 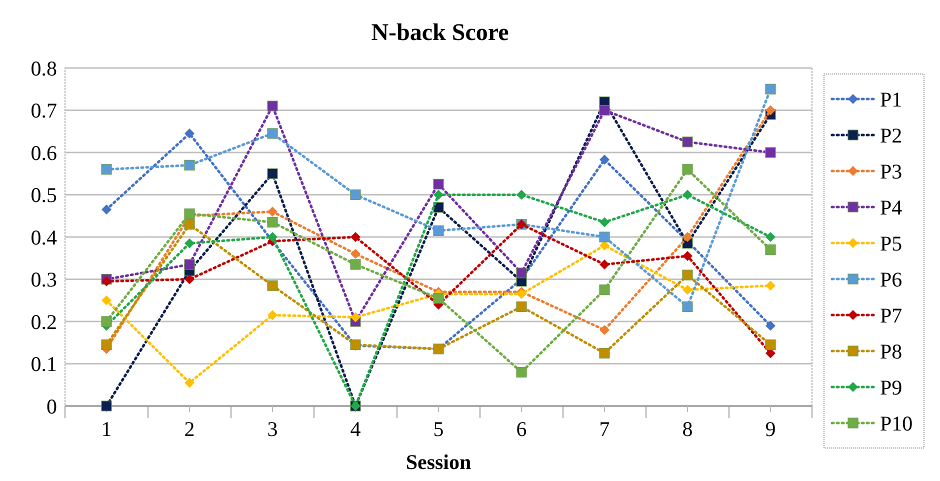 I want to click on legend-label: P2, so click(x=891, y=135).